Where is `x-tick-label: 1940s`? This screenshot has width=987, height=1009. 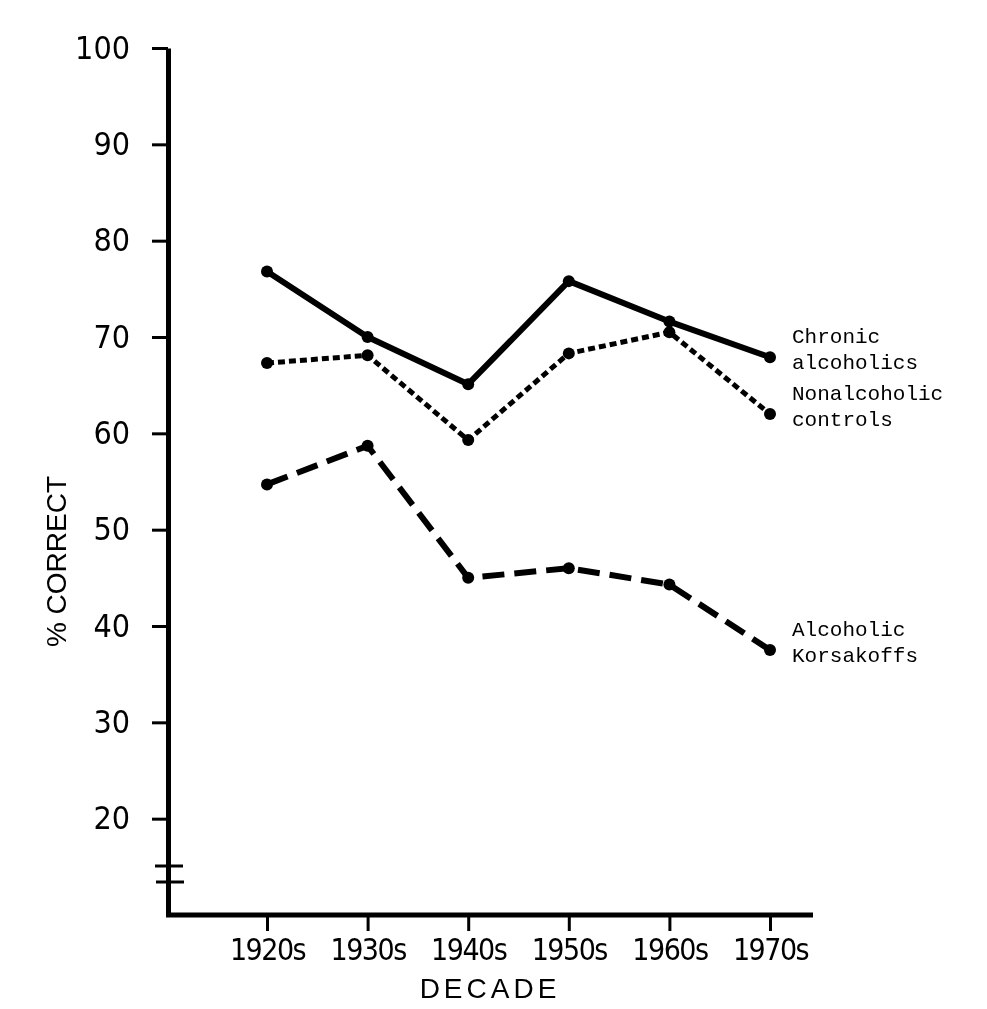 x-tick-label: 1940s is located at coordinates (469, 950).